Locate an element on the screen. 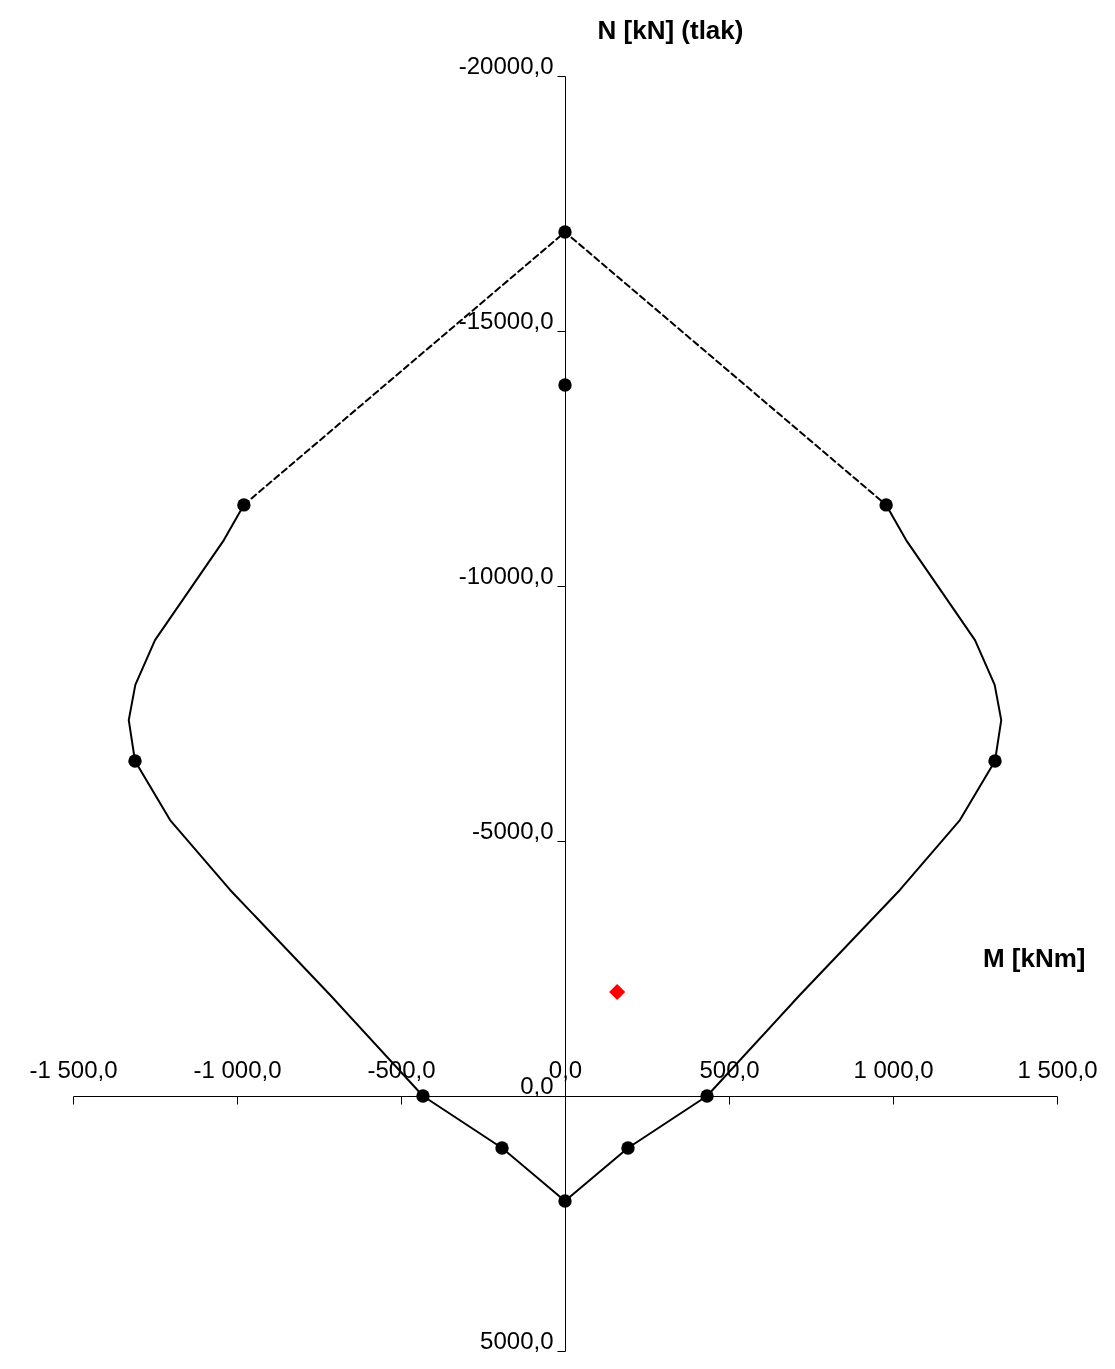 This screenshot has width=1115, height=1369. y-tick-label: 5000,0 is located at coordinates (517, 1340).